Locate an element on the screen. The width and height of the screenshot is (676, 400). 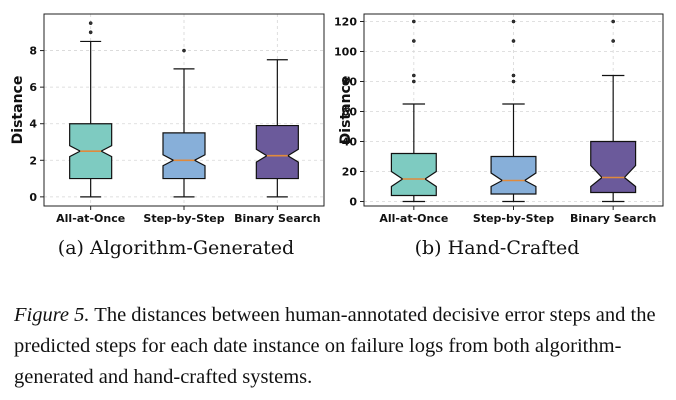
y-tick-label: 20 is located at coordinates (350, 172).